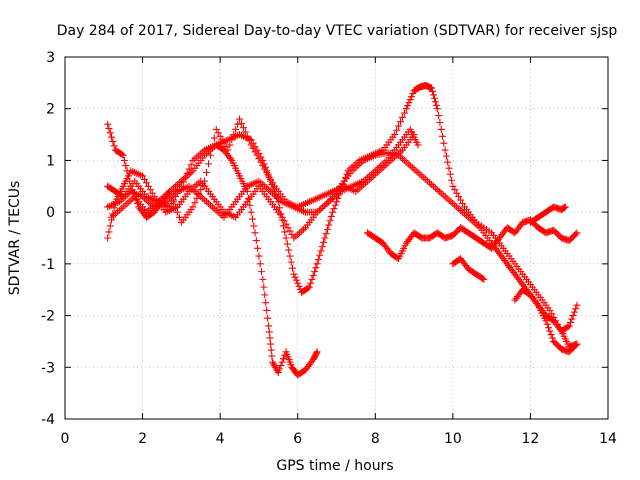 The height and width of the screenshot is (480, 640). What do you see at coordinates (453, 439) in the screenshot?
I see `x-tick-label: 10` at bounding box center [453, 439].